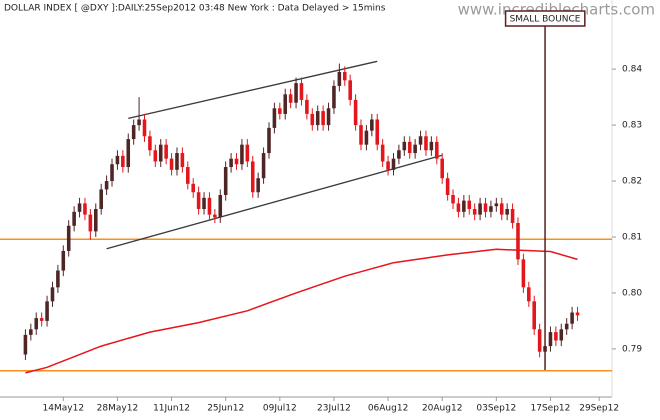 This screenshot has height=420, width=660. Describe the element at coordinates (632, 237) in the screenshot. I see `y-tick-label: 0.81` at that location.